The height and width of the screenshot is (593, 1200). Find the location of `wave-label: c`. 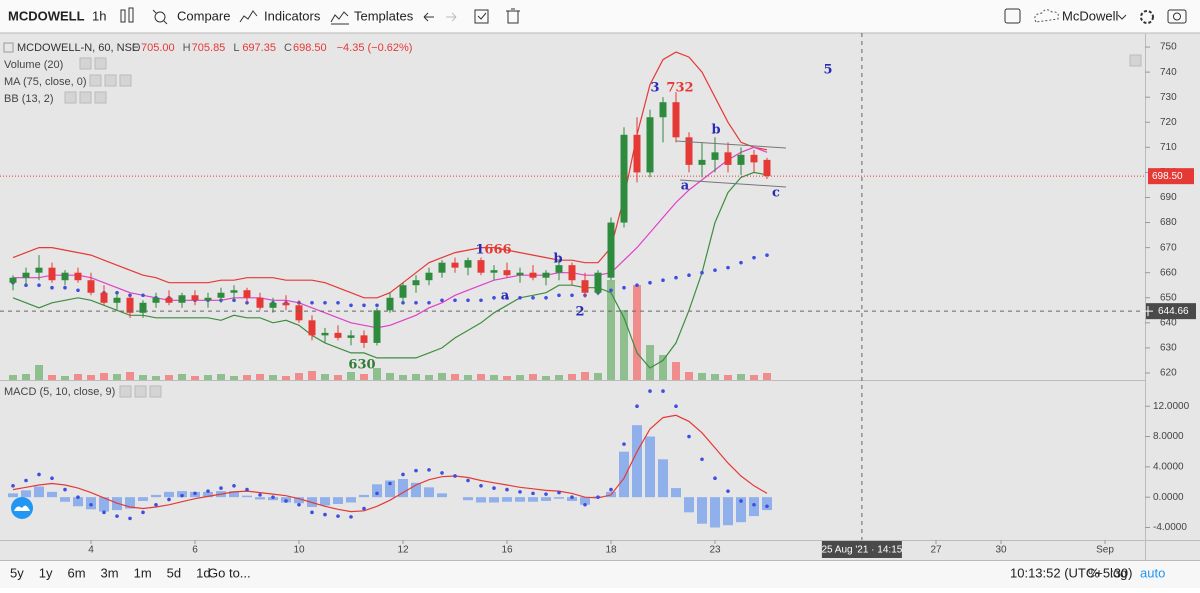

wave-label: c is located at coordinates (776, 193).